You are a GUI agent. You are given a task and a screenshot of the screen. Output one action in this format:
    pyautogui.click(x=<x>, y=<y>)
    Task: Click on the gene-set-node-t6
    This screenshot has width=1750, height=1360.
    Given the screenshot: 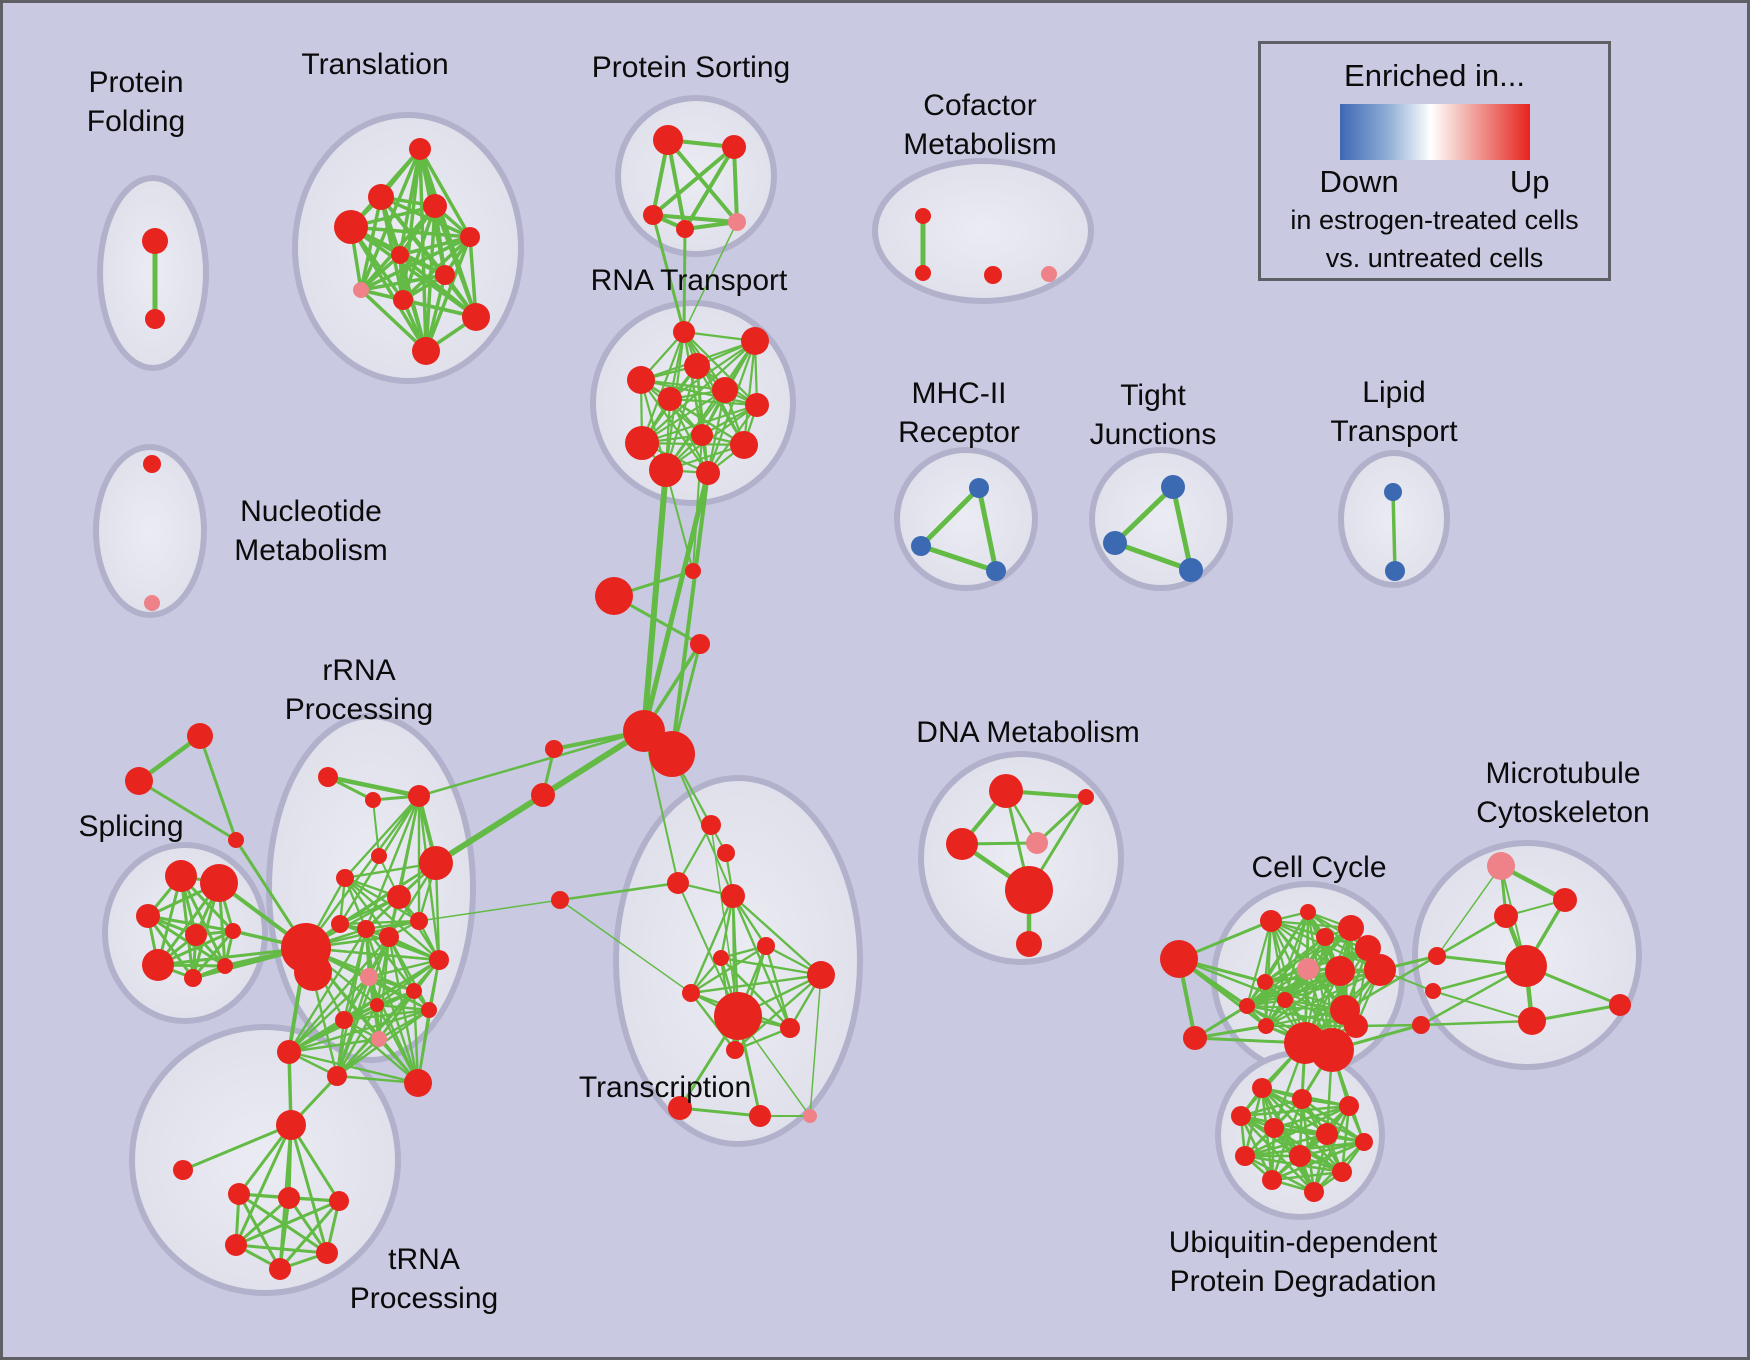 What is the action you would take?
    pyautogui.click(x=400, y=255)
    